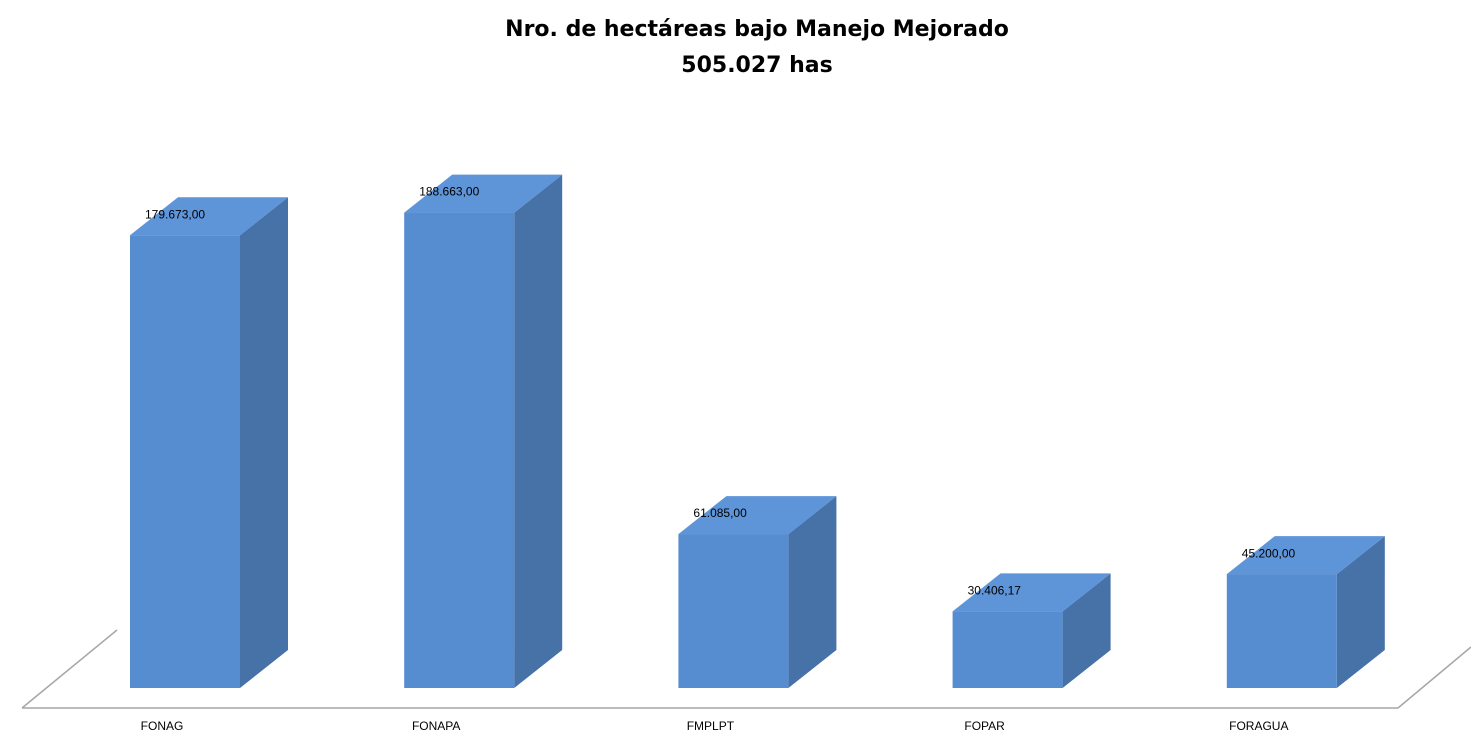  I want to click on data-label: 179.673,00, so click(175, 214).